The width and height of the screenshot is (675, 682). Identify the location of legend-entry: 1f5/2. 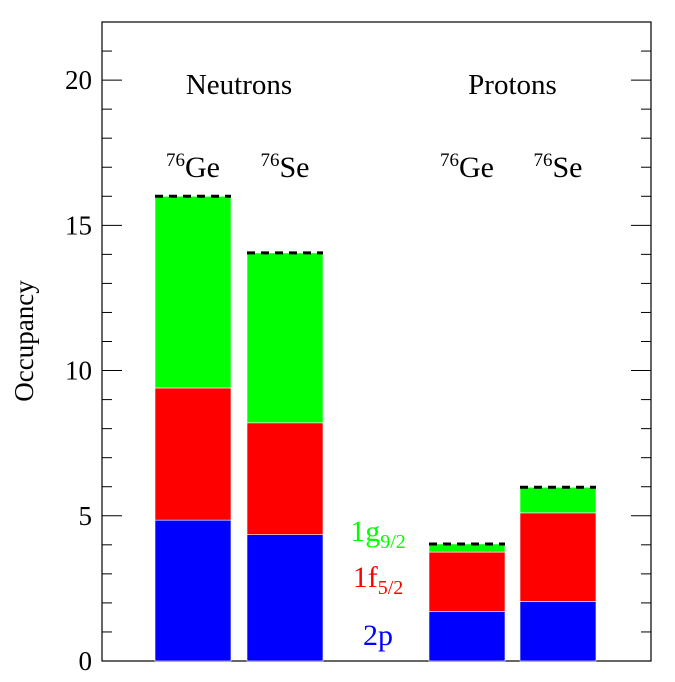
(378, 580).